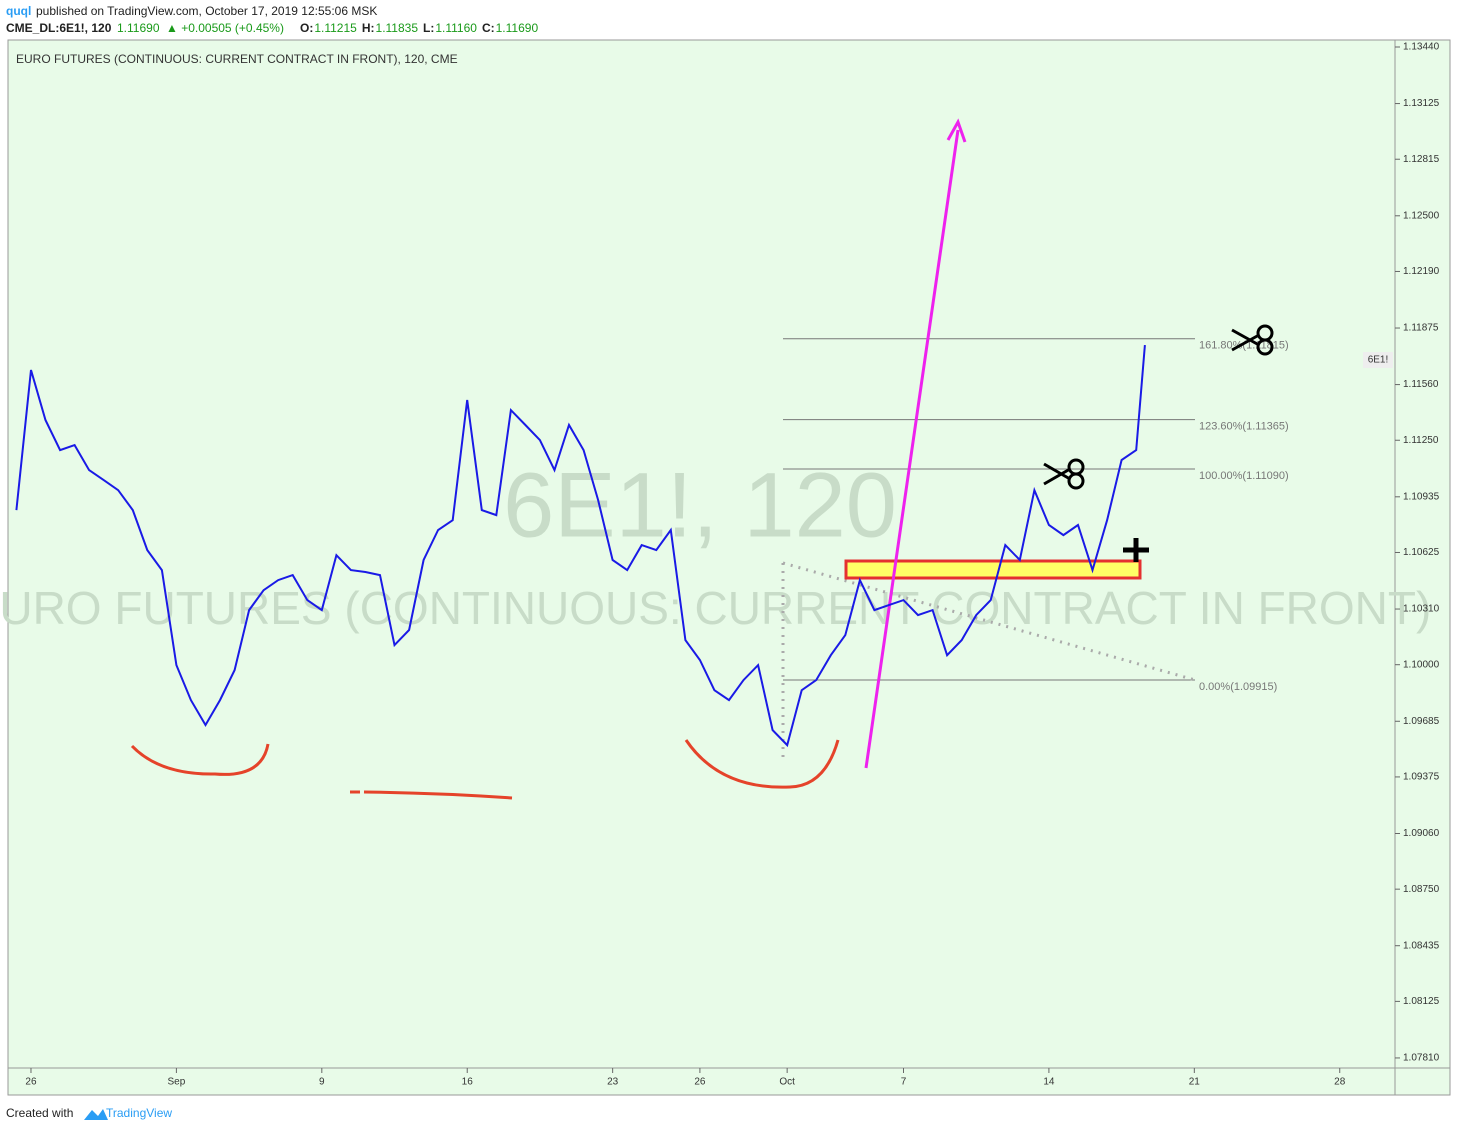 The width and height of the screenshot is (1458, 1137). Describe the element at coordinates (1421, 552) in the screenshot. I see `y-tick-label: 1.10625` at that location.